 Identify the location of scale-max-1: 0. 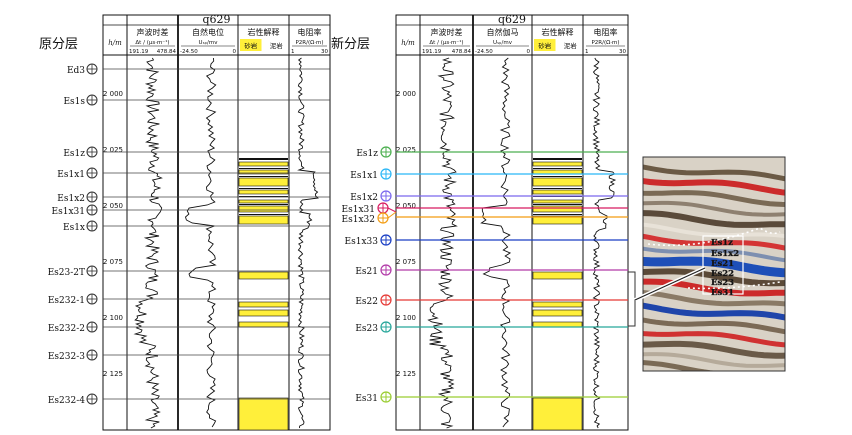
(235, 52).